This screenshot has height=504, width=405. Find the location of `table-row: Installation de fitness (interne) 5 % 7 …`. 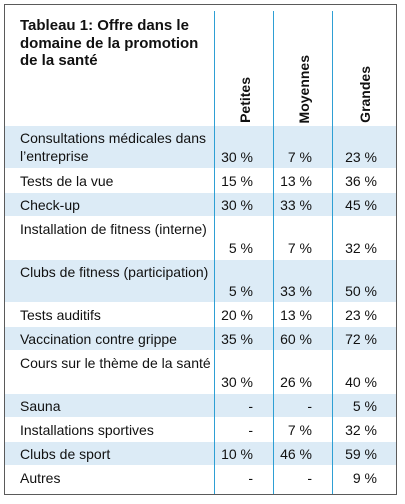

table-row: Installation de fitness (interne) 5 % 7 … is located at coordinates (200, 238).